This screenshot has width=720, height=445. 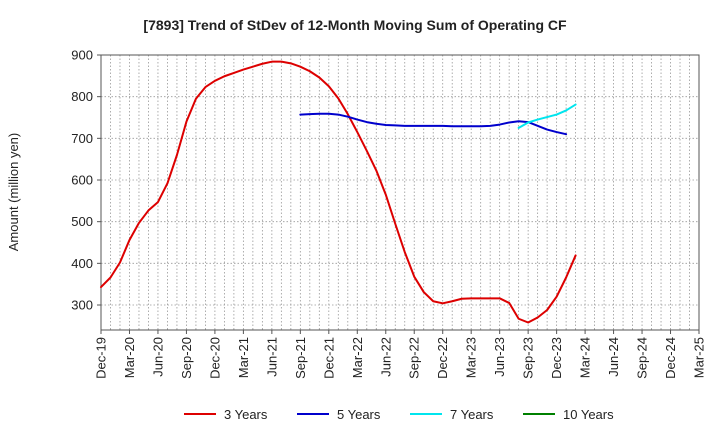 I want to click on y-tick-label: 700, so click(x=82, y=138).